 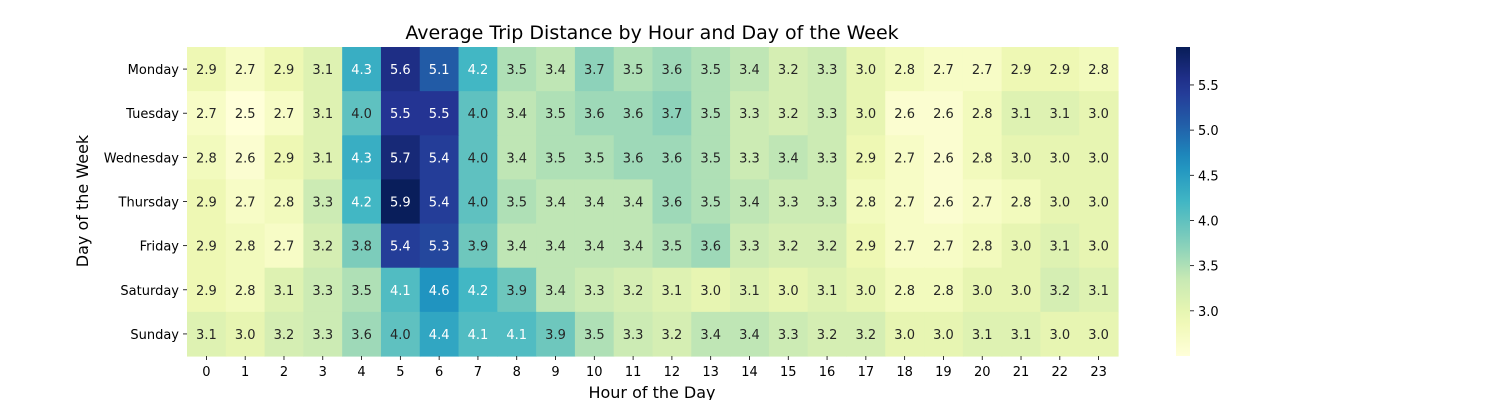 I want to click on x-tick-labels: 0 1 2 3 4 5 6 7 8 9 10 11 12 13 14 15 16 17 18 19 20 21 22 23, so click(x=654, y=368).